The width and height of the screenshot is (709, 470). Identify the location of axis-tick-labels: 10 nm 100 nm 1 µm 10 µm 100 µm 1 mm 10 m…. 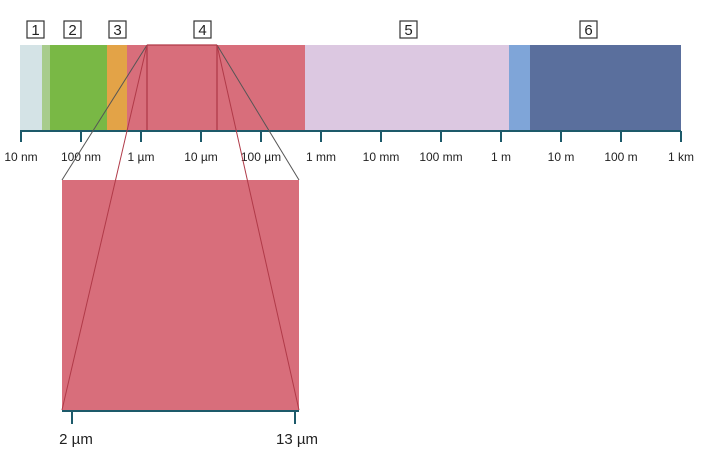
(349, 157).